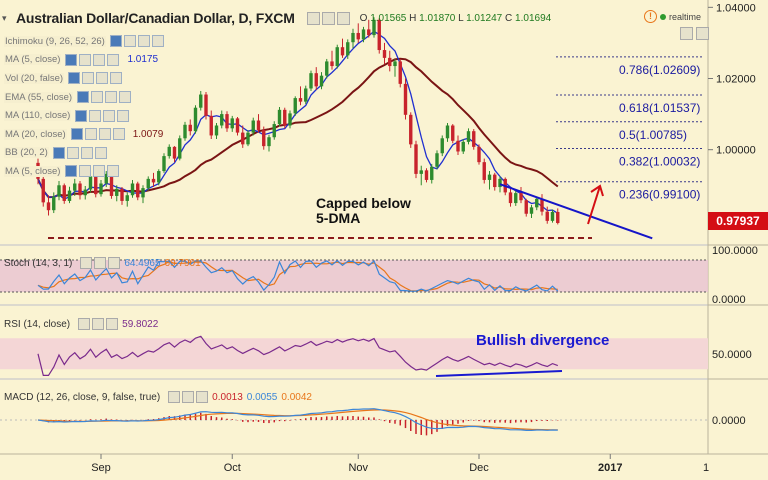 This screenshot has height=480, width=768. I want to click on indicator-row: MA (110, close), so click(84, 115).